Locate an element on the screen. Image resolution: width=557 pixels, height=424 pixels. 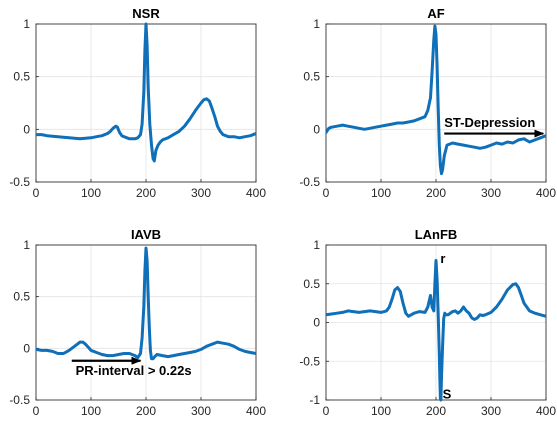
iavb-xtick-label: 300 is located at coordinates (201, 411).